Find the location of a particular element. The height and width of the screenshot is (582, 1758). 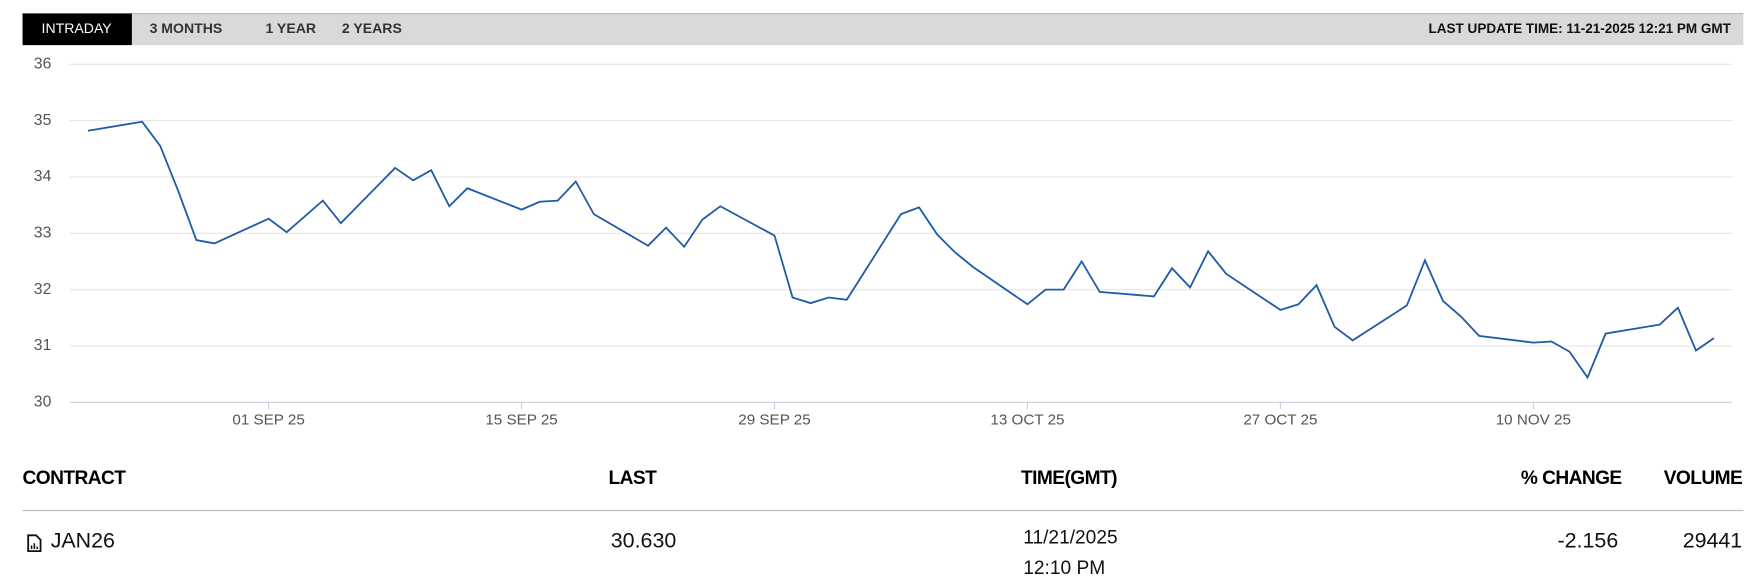

y-tick-label: 30 is located at coordinates (43, 402).